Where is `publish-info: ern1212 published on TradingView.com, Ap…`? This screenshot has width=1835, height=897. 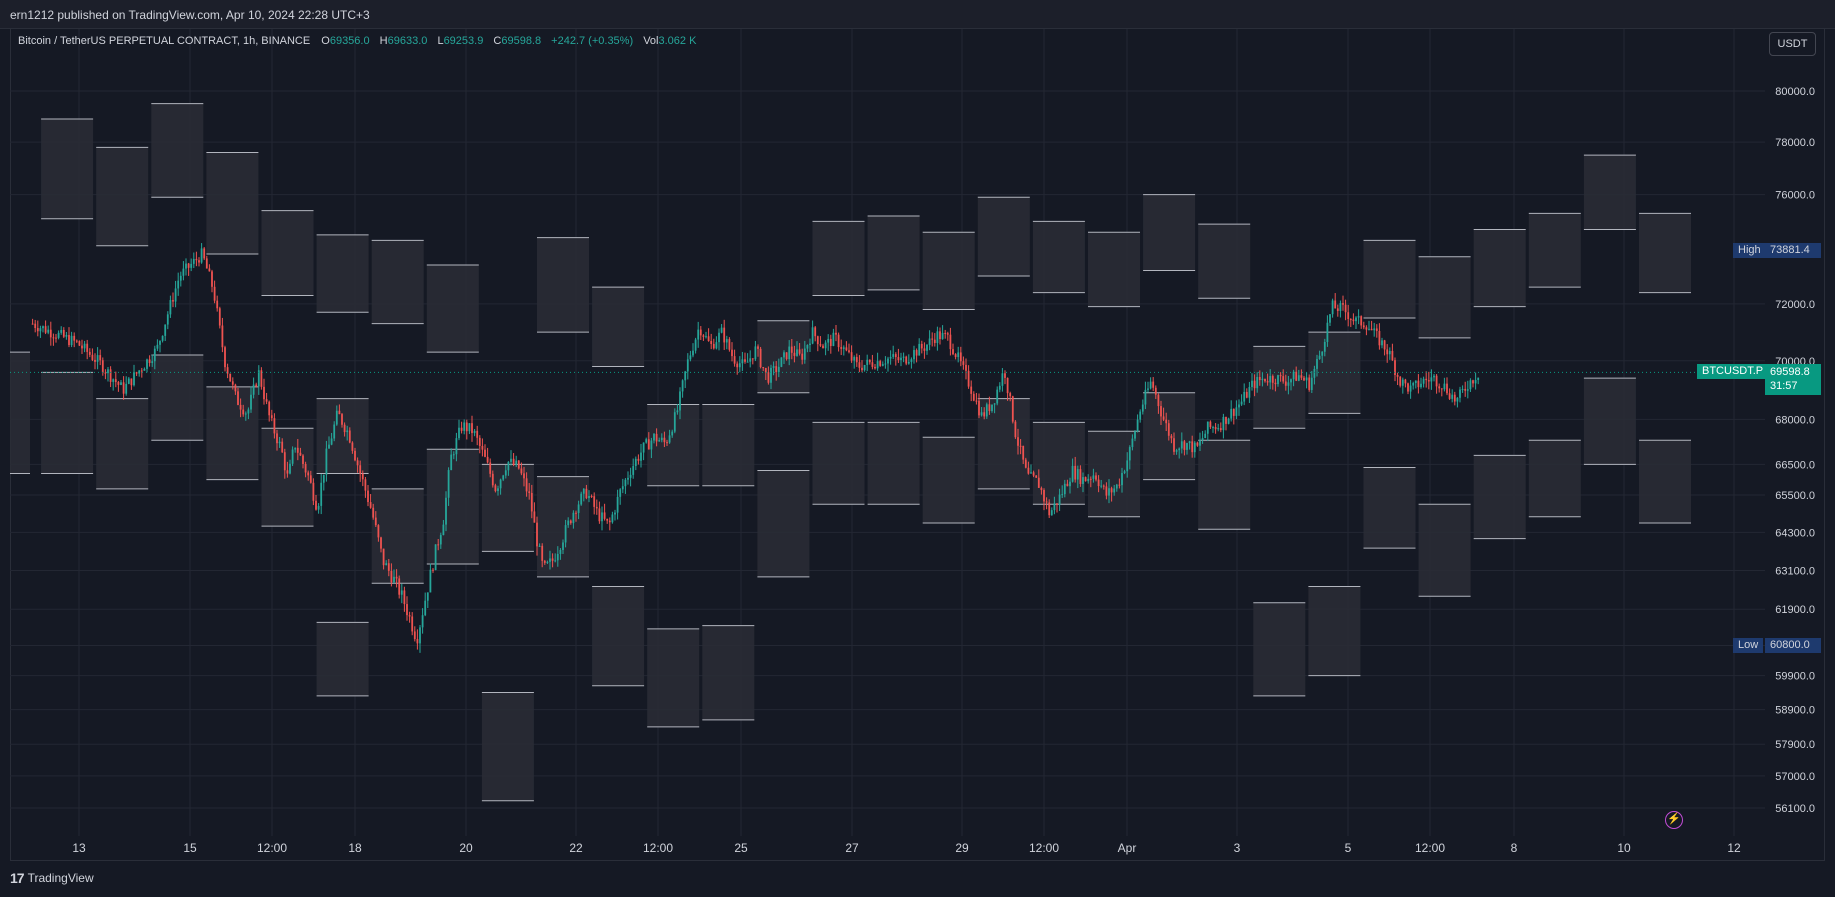
publish-info: ern1212 published on TradingView.com, Ap… is located at coordinates (190, 15).